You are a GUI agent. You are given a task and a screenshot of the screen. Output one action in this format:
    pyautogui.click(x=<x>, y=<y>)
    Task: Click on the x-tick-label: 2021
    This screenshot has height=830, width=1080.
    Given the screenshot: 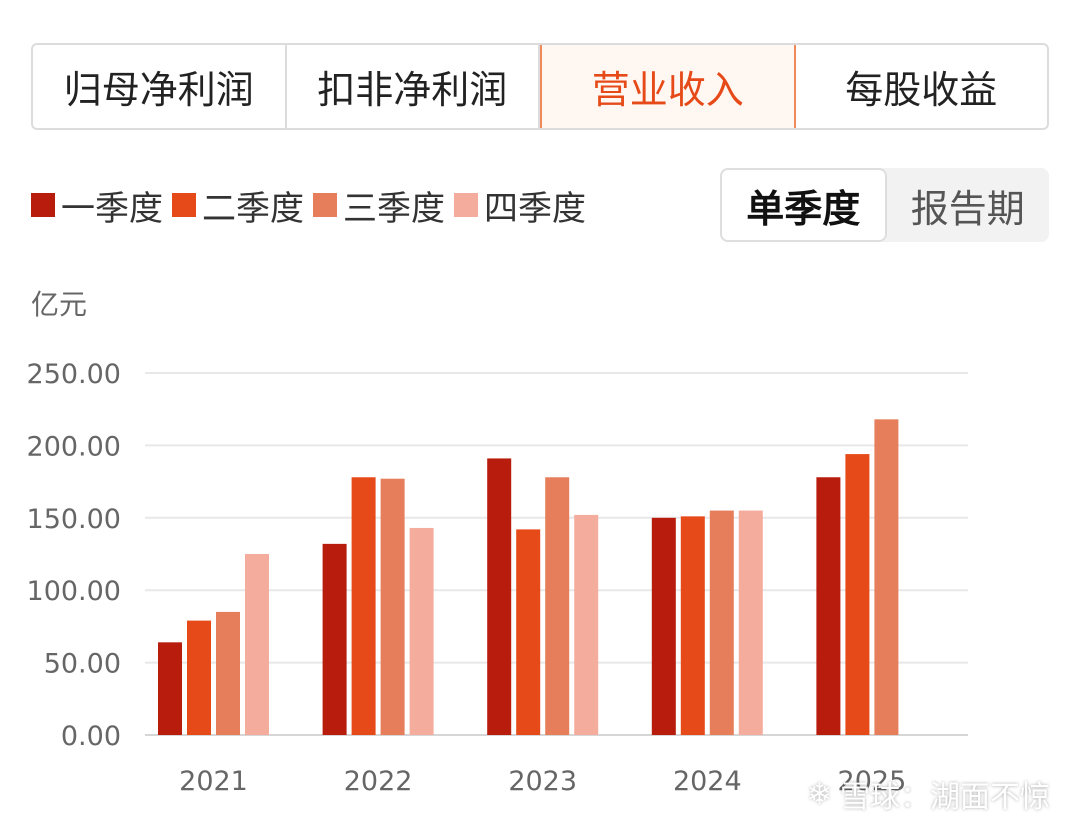 What is the action you would take?
    pyautogui.click(x=213, y=781)
    